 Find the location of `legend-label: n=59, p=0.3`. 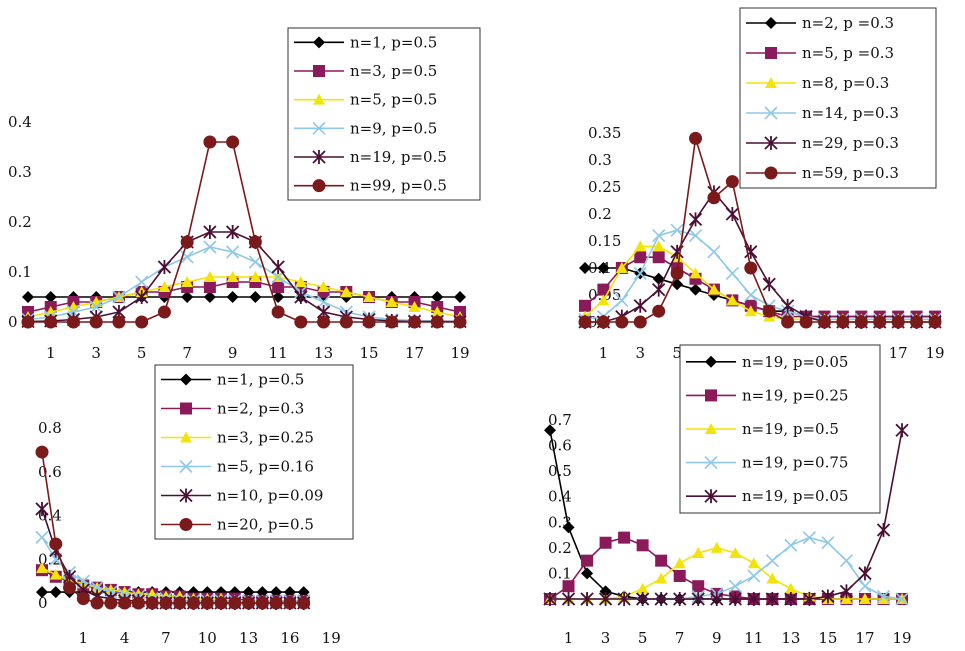

legend-label: n=59, p=0.3 is located at coordinates (850, 173).